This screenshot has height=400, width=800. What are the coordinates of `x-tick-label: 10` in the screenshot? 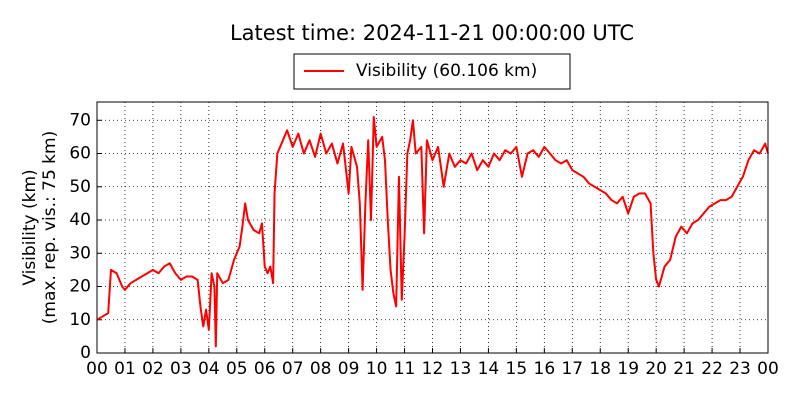 It's located at (377, 369).